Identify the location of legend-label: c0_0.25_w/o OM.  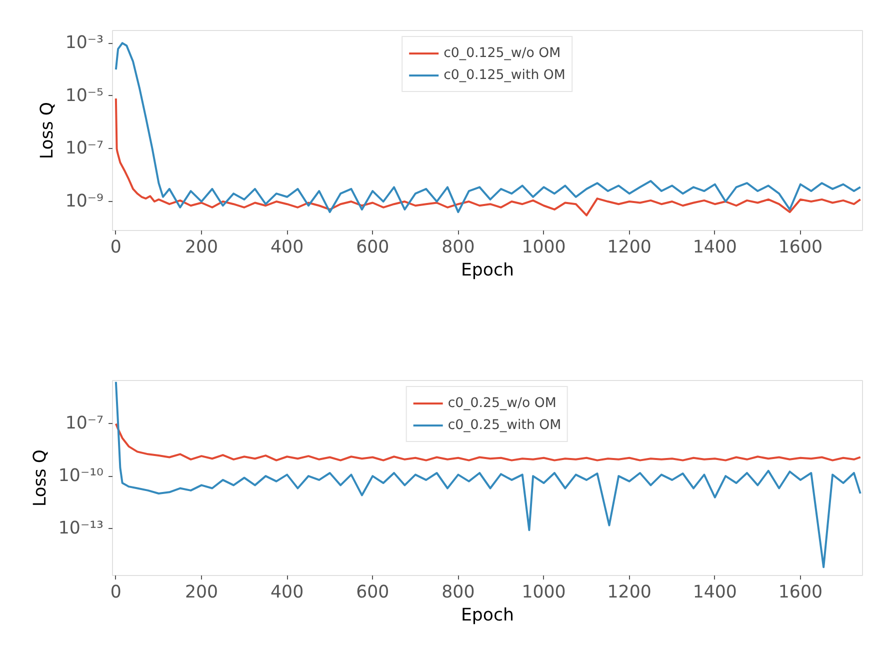
(502, 403).